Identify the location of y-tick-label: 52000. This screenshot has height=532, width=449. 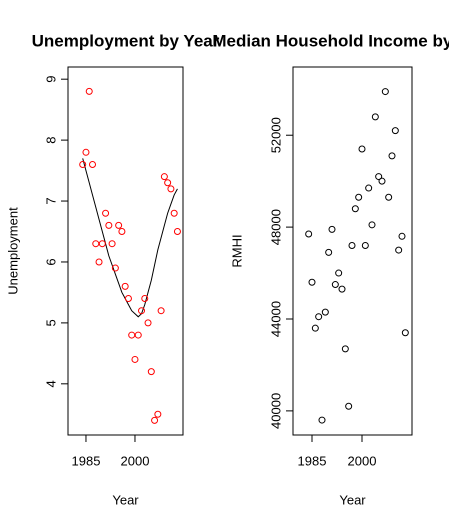
(275, 135).